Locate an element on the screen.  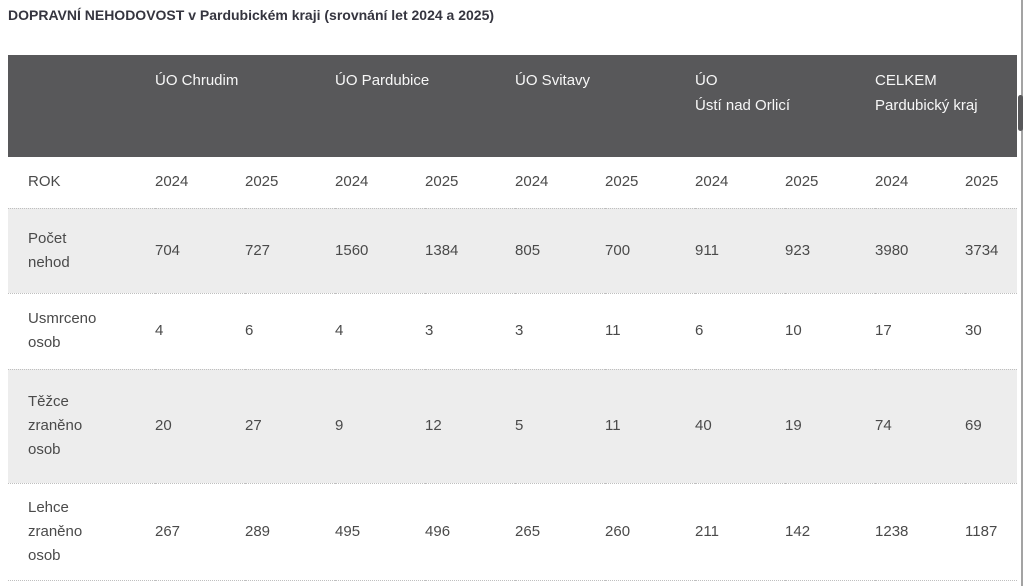
value-cell: 9 is located at coordinates (380, 425).